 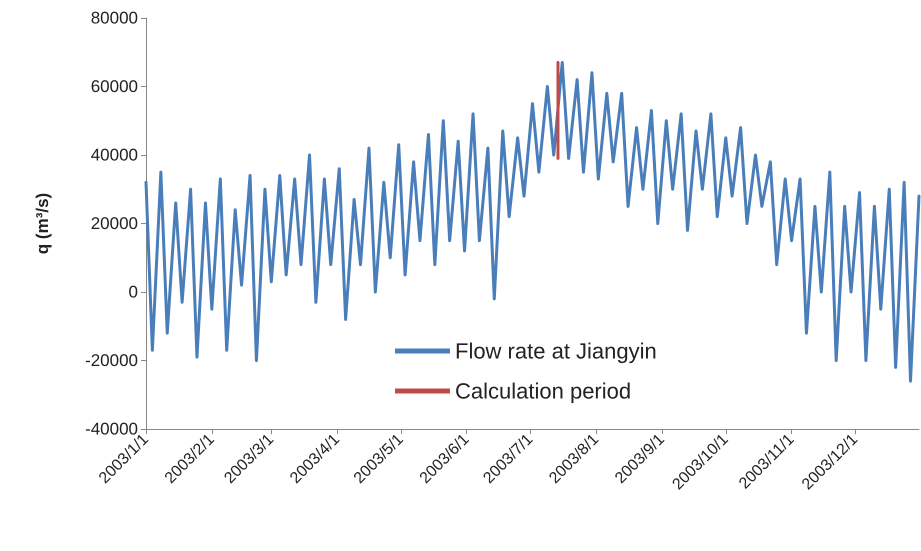 I want to click on y-tick-label: -20000, so click(x=111, y=360).